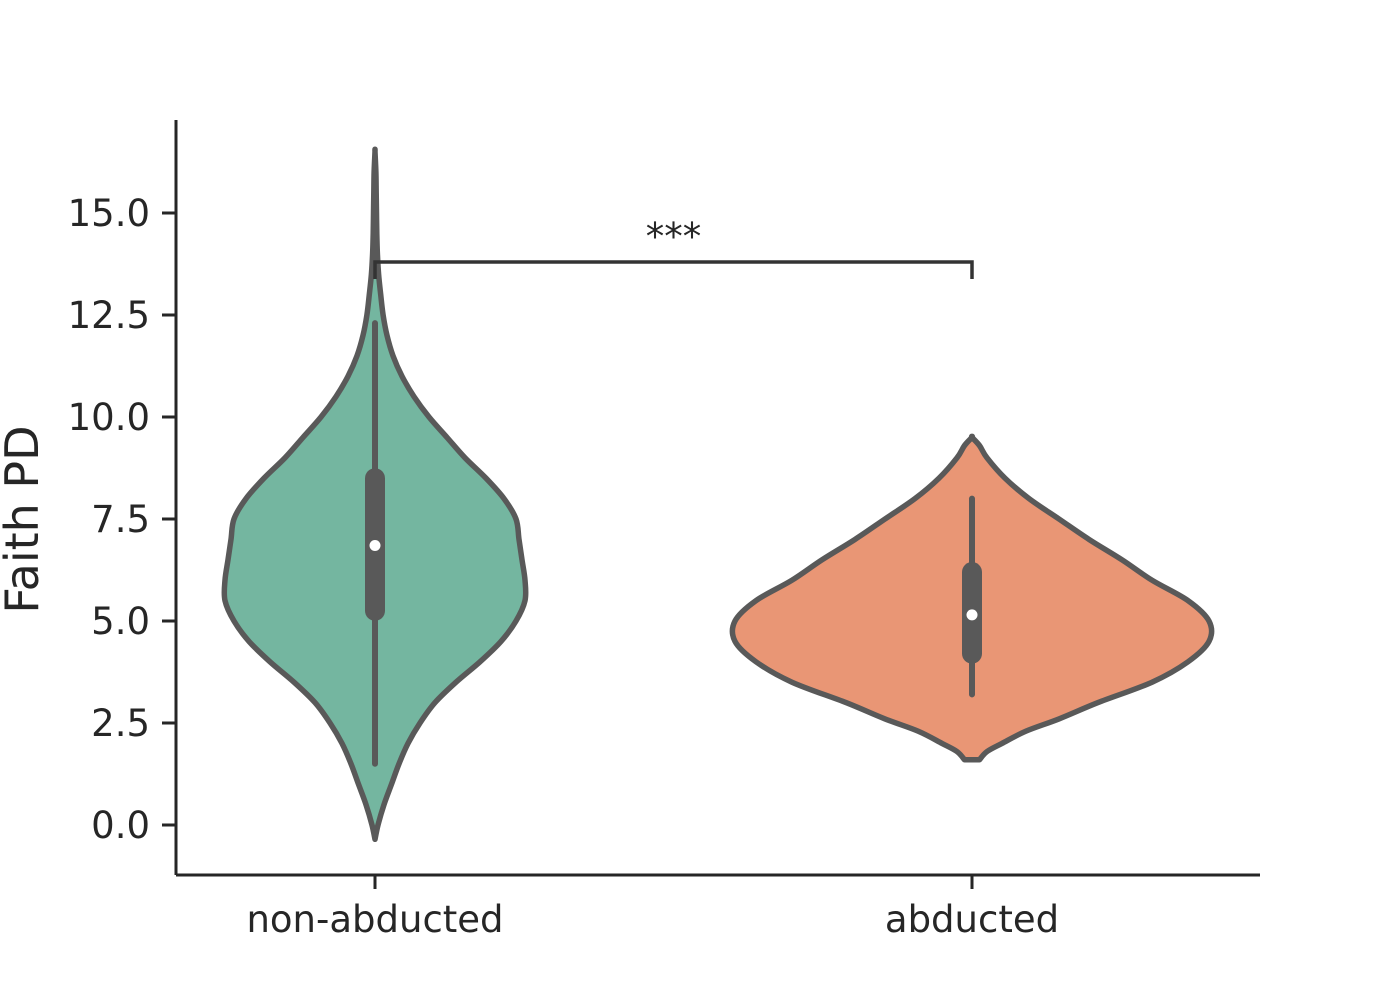  I want to click on significance-group: ***, so click(673, 247).